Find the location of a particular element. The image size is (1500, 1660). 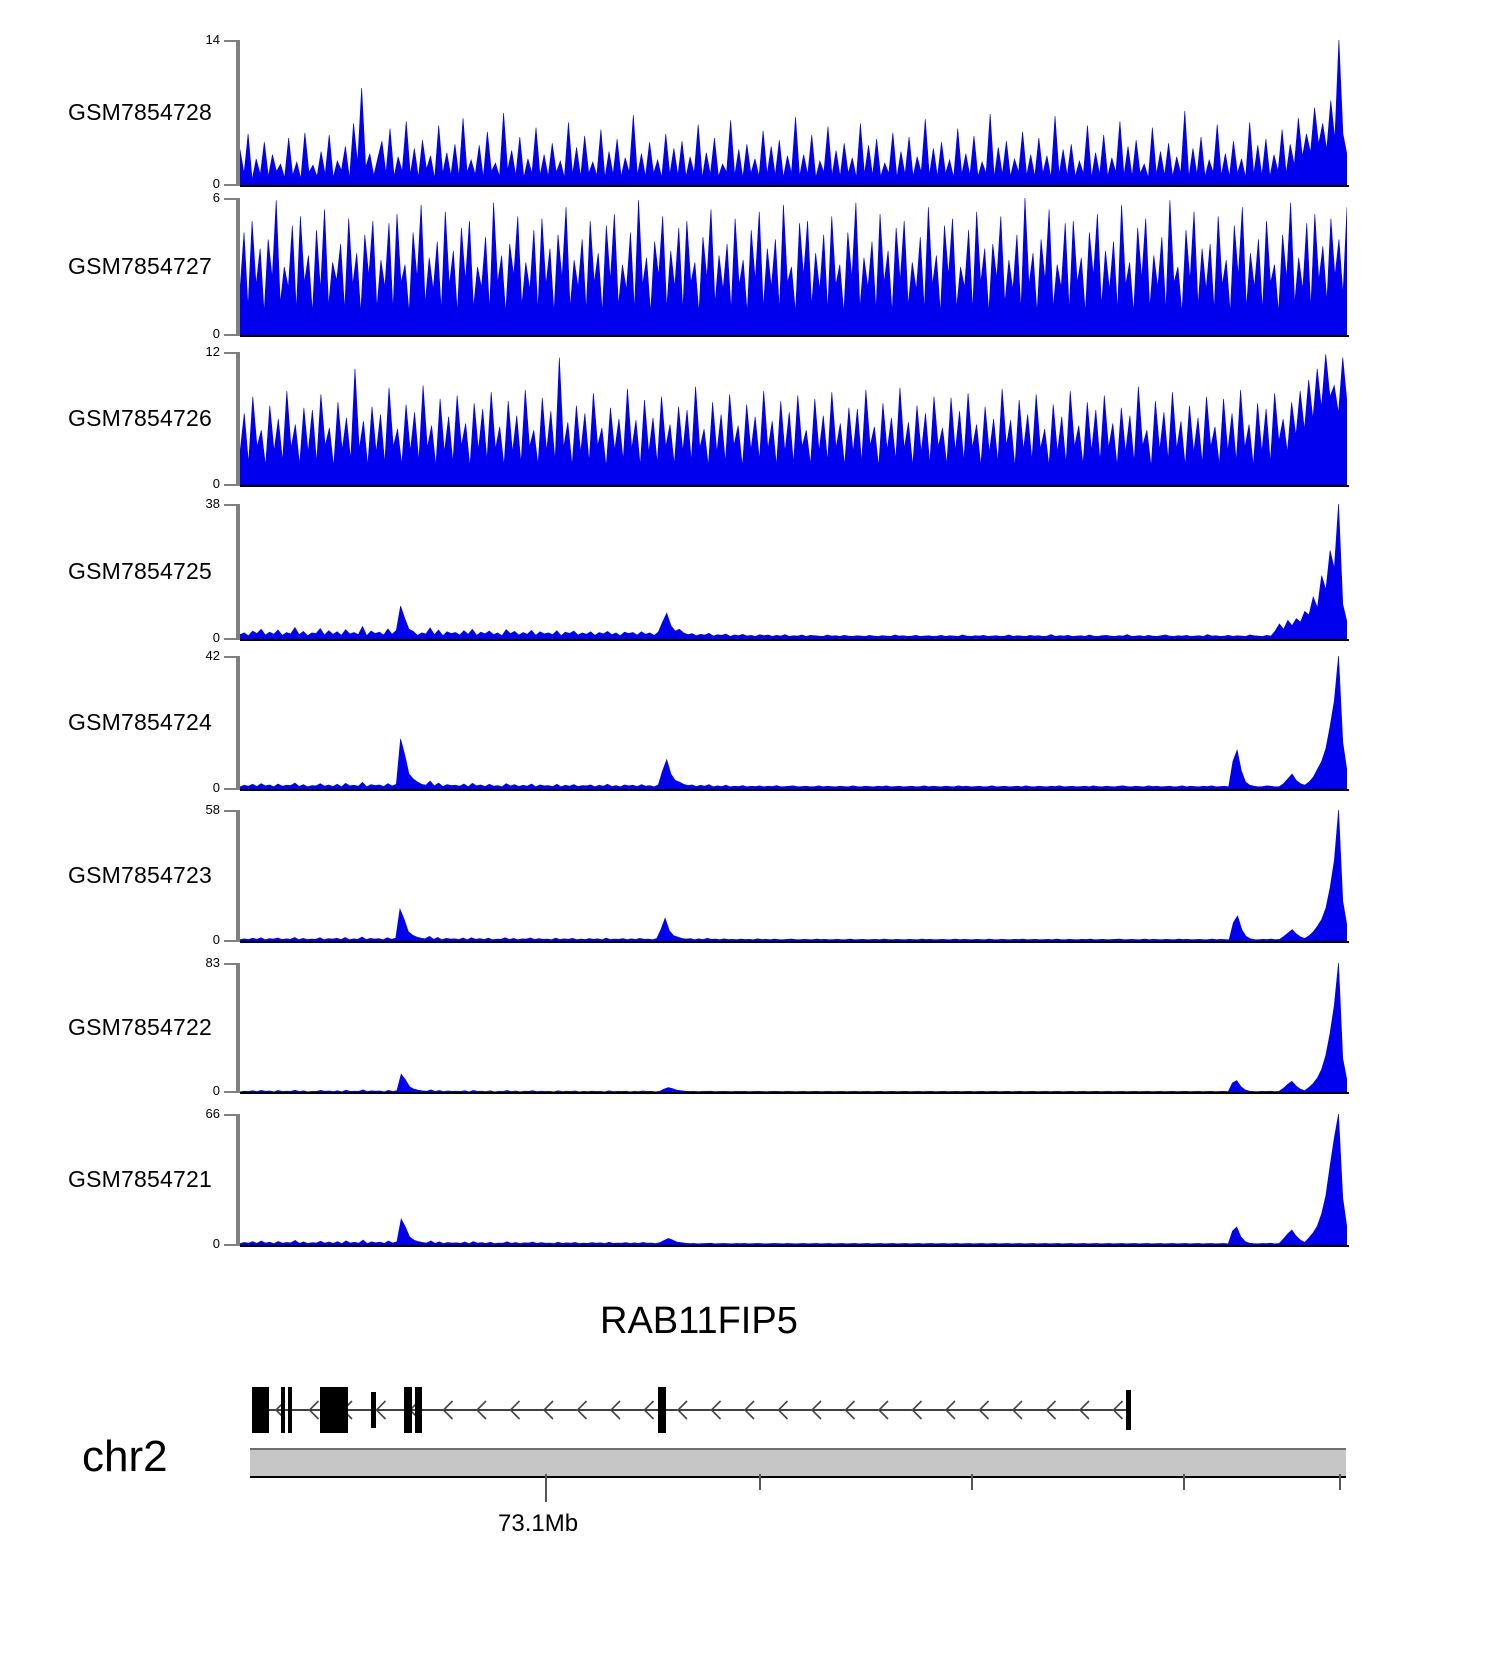

y-axis-max-label: 66 is located at coordinates (212, 1113).